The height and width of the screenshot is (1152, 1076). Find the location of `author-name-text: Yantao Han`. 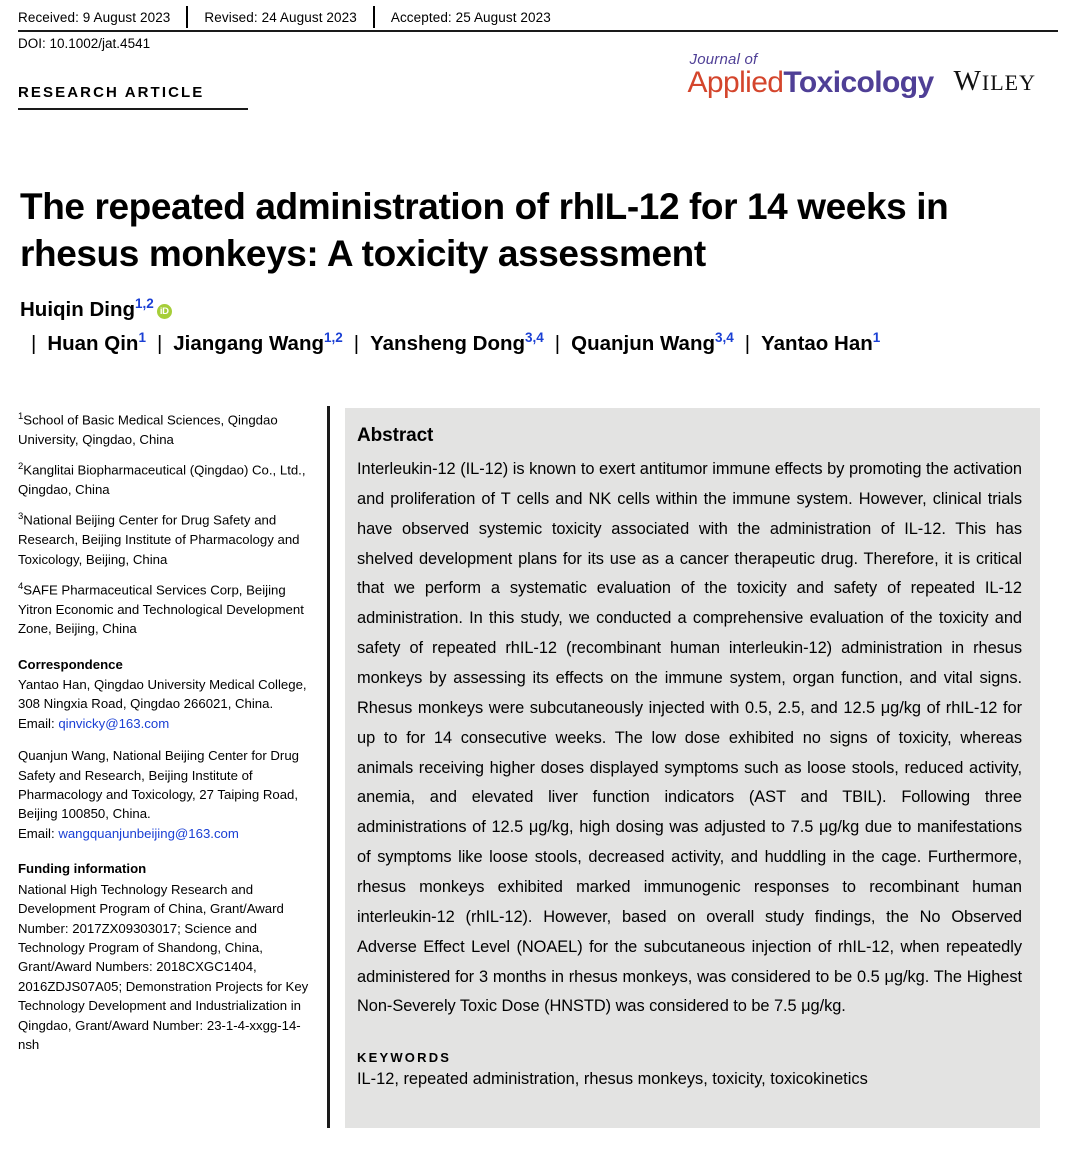

author-name-text: Yantao Han is located at coordinates (817, 344).